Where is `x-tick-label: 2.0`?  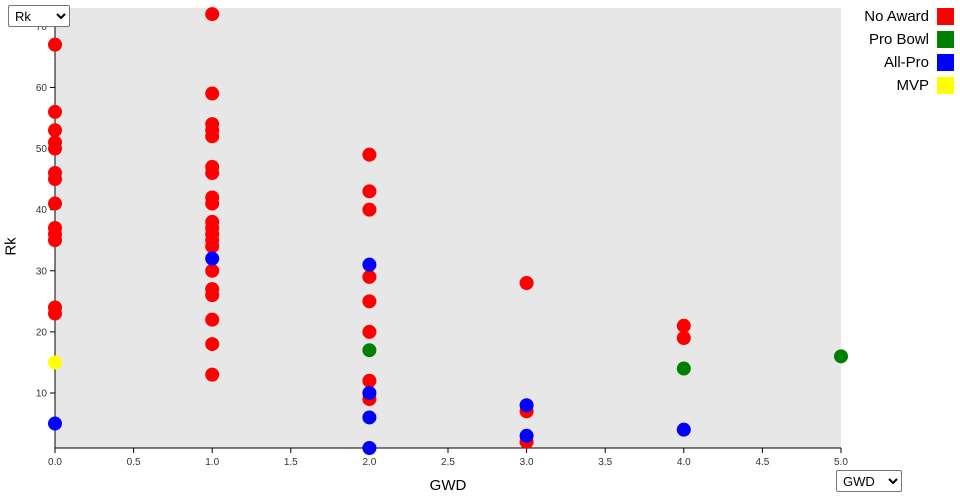 x-tick-label: 2.0 is located at coordinates (369, 462).